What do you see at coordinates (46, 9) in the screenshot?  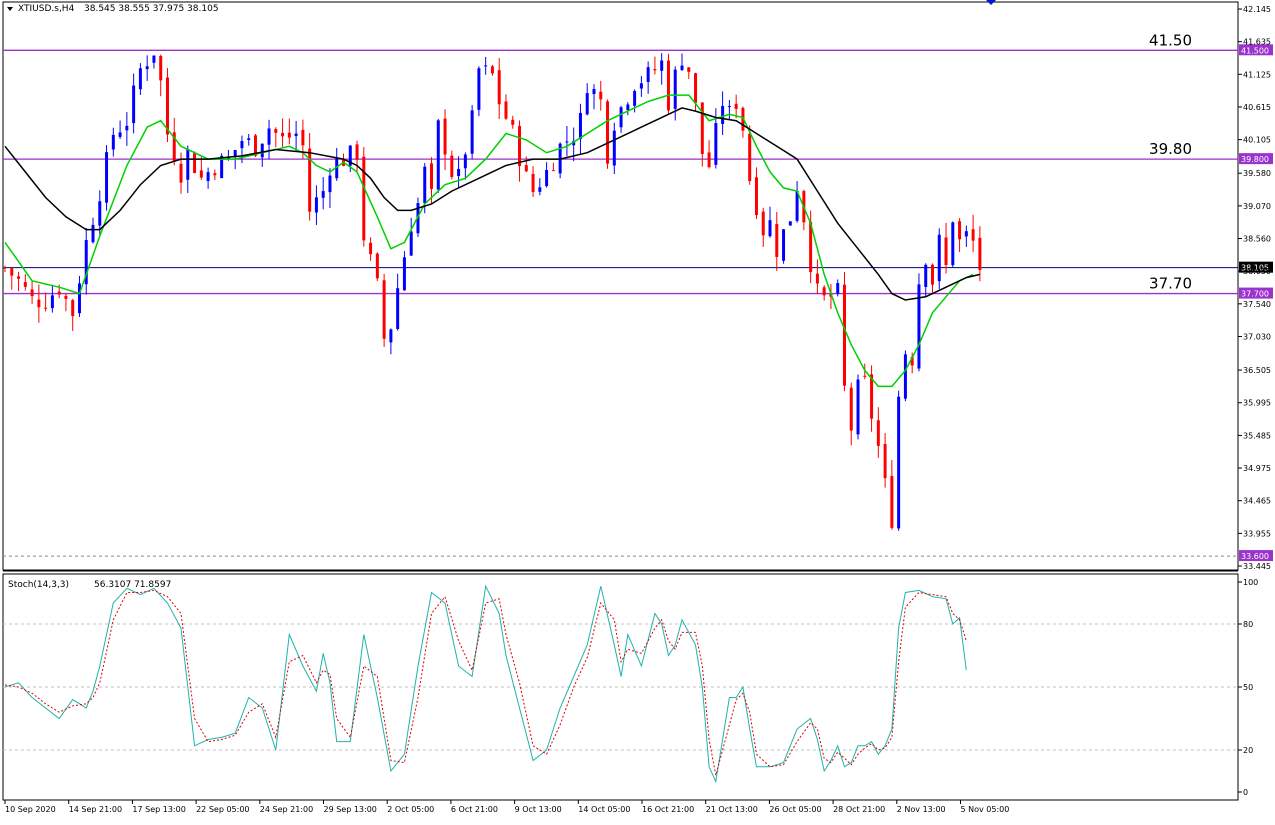 I see `symbol-label: XTIUSD.s,H4` at bounding box center [46, 9].